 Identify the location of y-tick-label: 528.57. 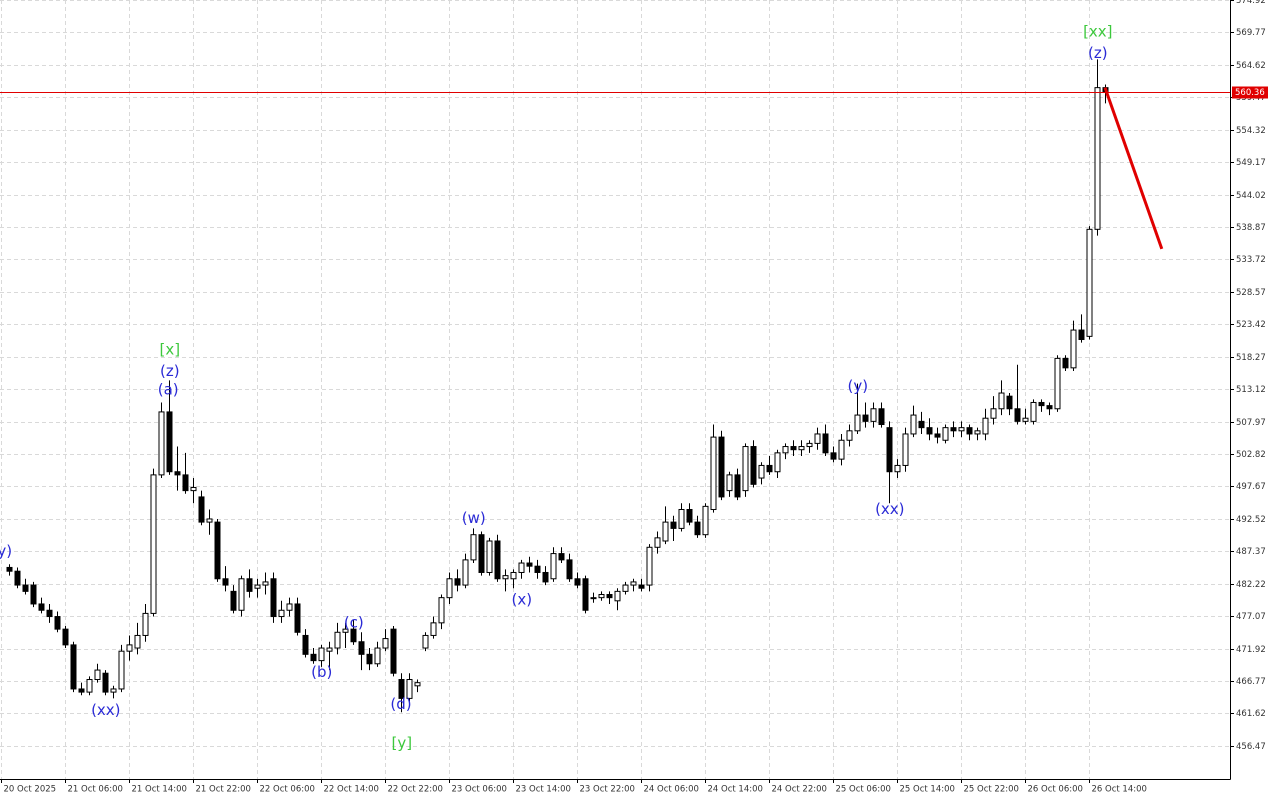
(1251, 293).